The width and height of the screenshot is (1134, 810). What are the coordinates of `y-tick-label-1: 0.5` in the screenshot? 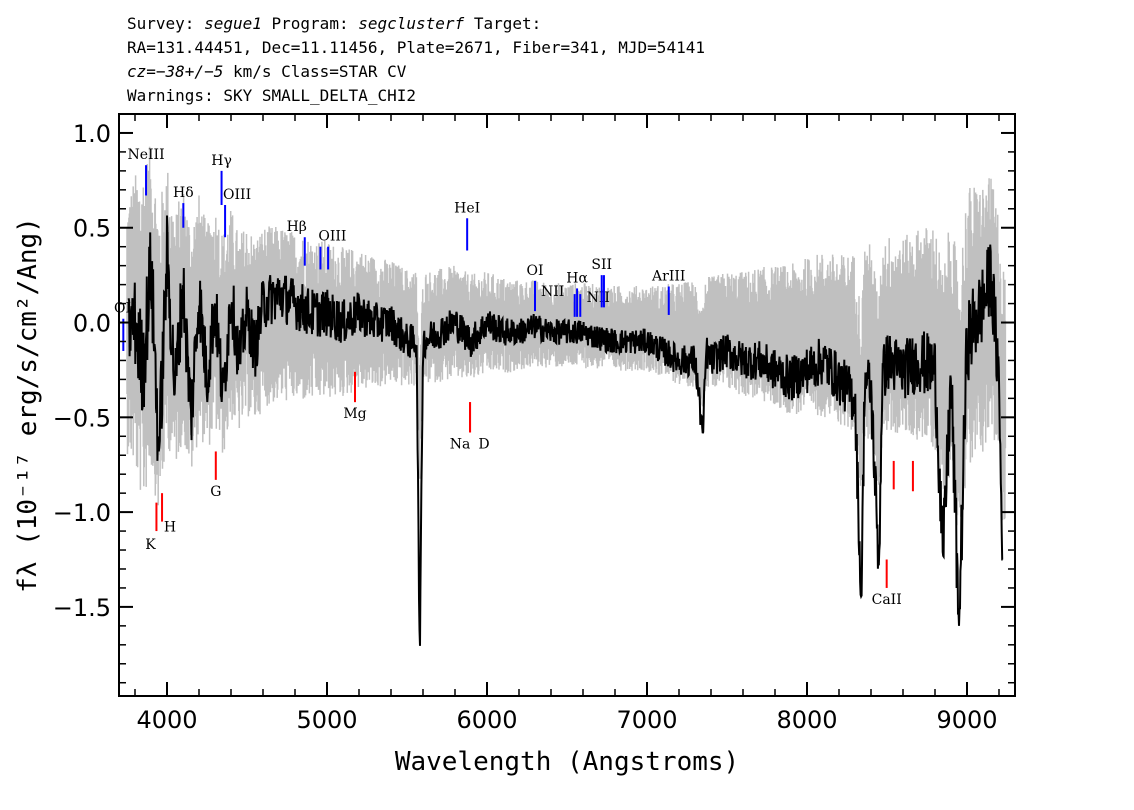 It's located at (92, 229).